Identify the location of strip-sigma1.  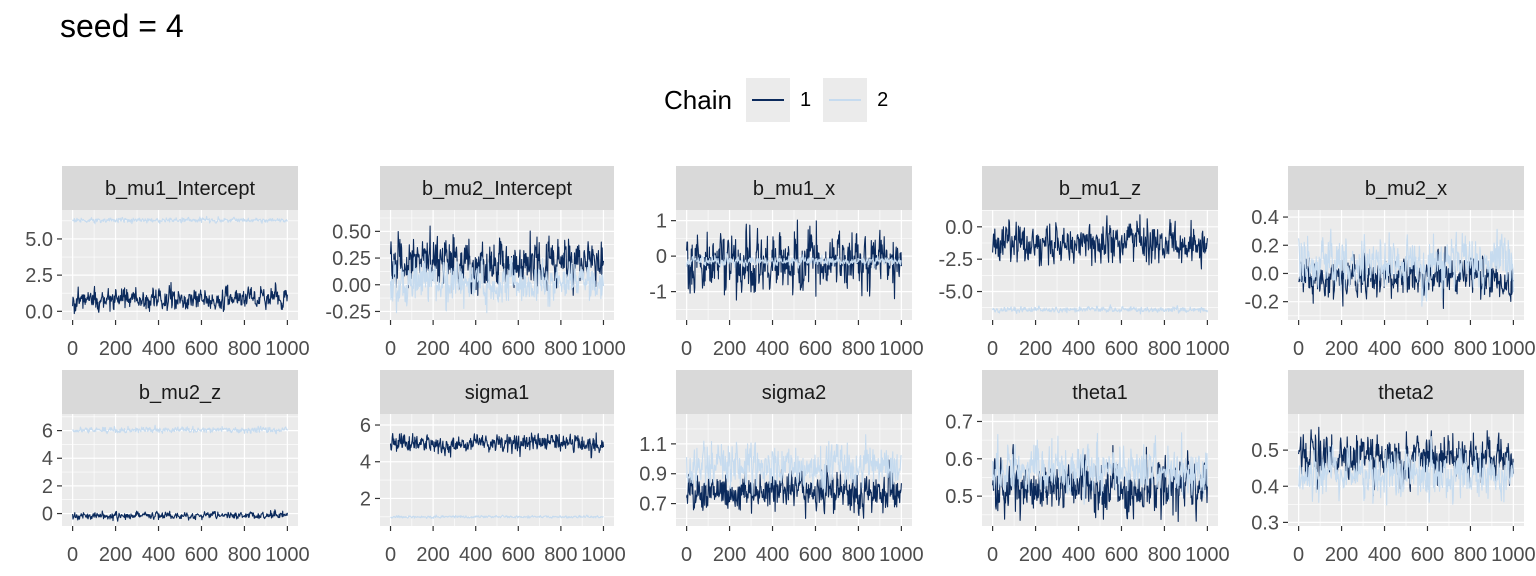
(497, 392).